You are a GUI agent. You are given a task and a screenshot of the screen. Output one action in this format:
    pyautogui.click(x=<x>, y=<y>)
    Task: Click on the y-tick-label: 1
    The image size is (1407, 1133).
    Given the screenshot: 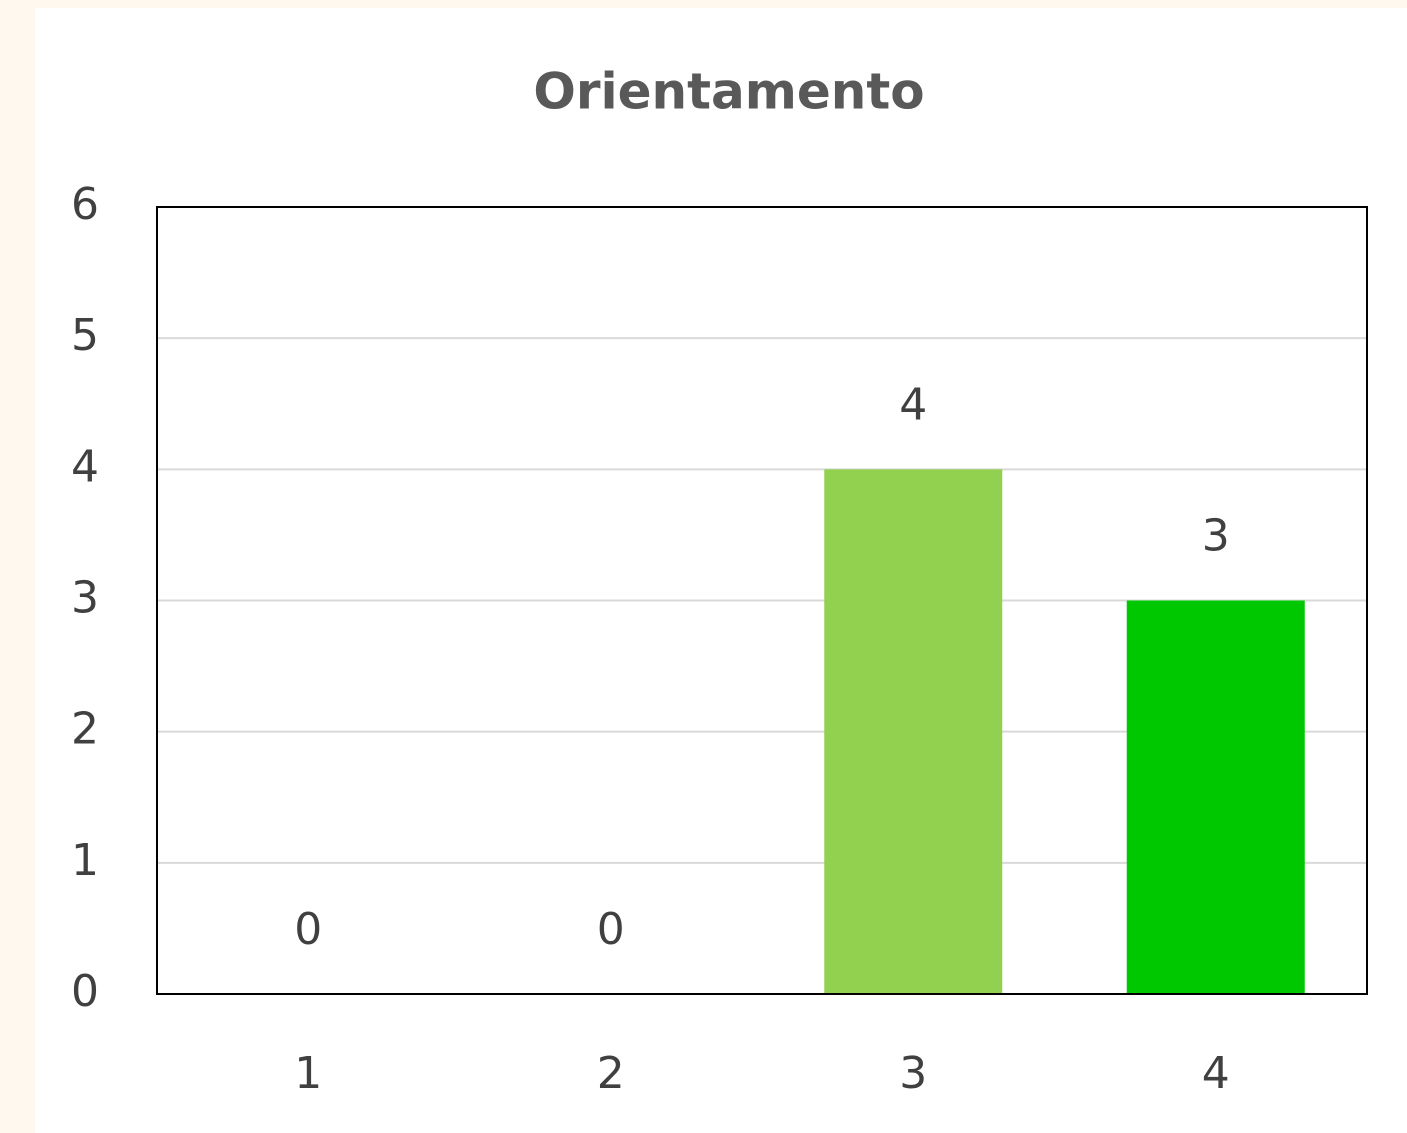 What is the action you would take?
    pyautogui.click(x=85, y=860)
    